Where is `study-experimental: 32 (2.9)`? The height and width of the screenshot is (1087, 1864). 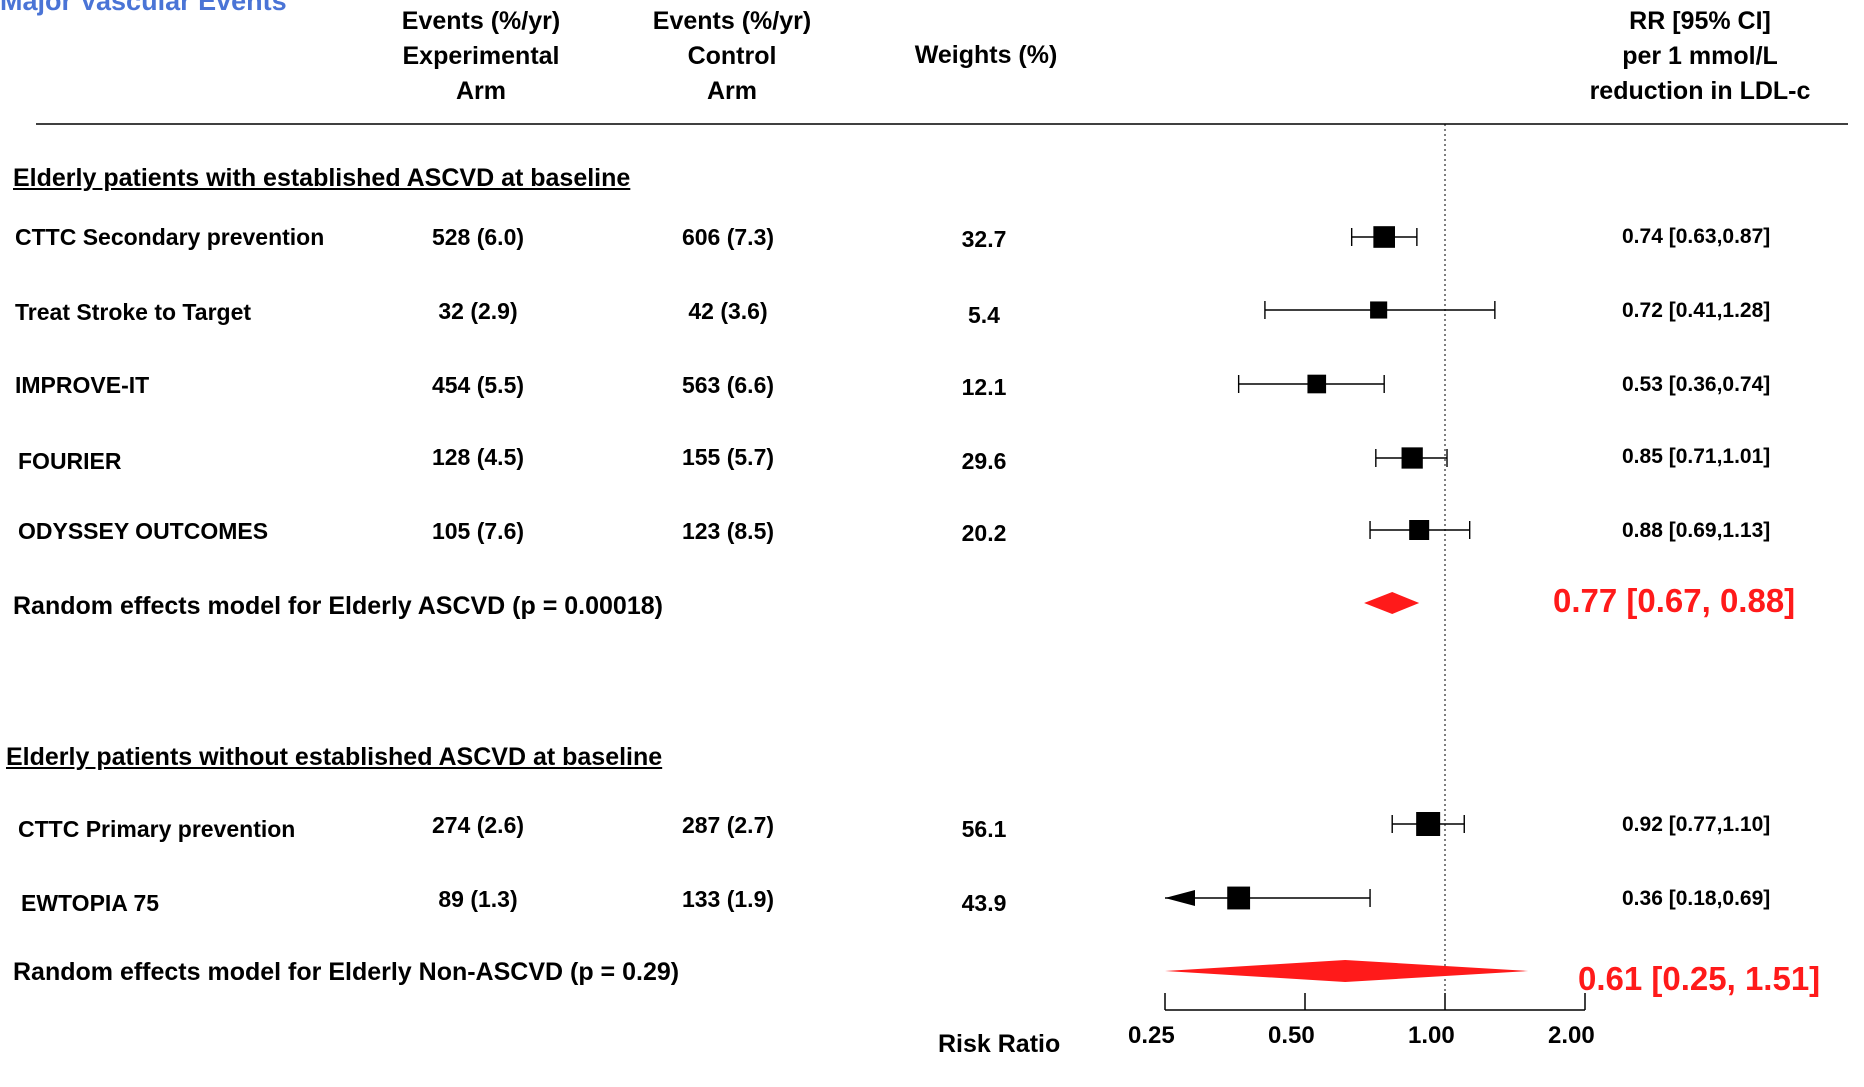 study-experimental: 32 (2.9) is located at coordinates (478, 311).